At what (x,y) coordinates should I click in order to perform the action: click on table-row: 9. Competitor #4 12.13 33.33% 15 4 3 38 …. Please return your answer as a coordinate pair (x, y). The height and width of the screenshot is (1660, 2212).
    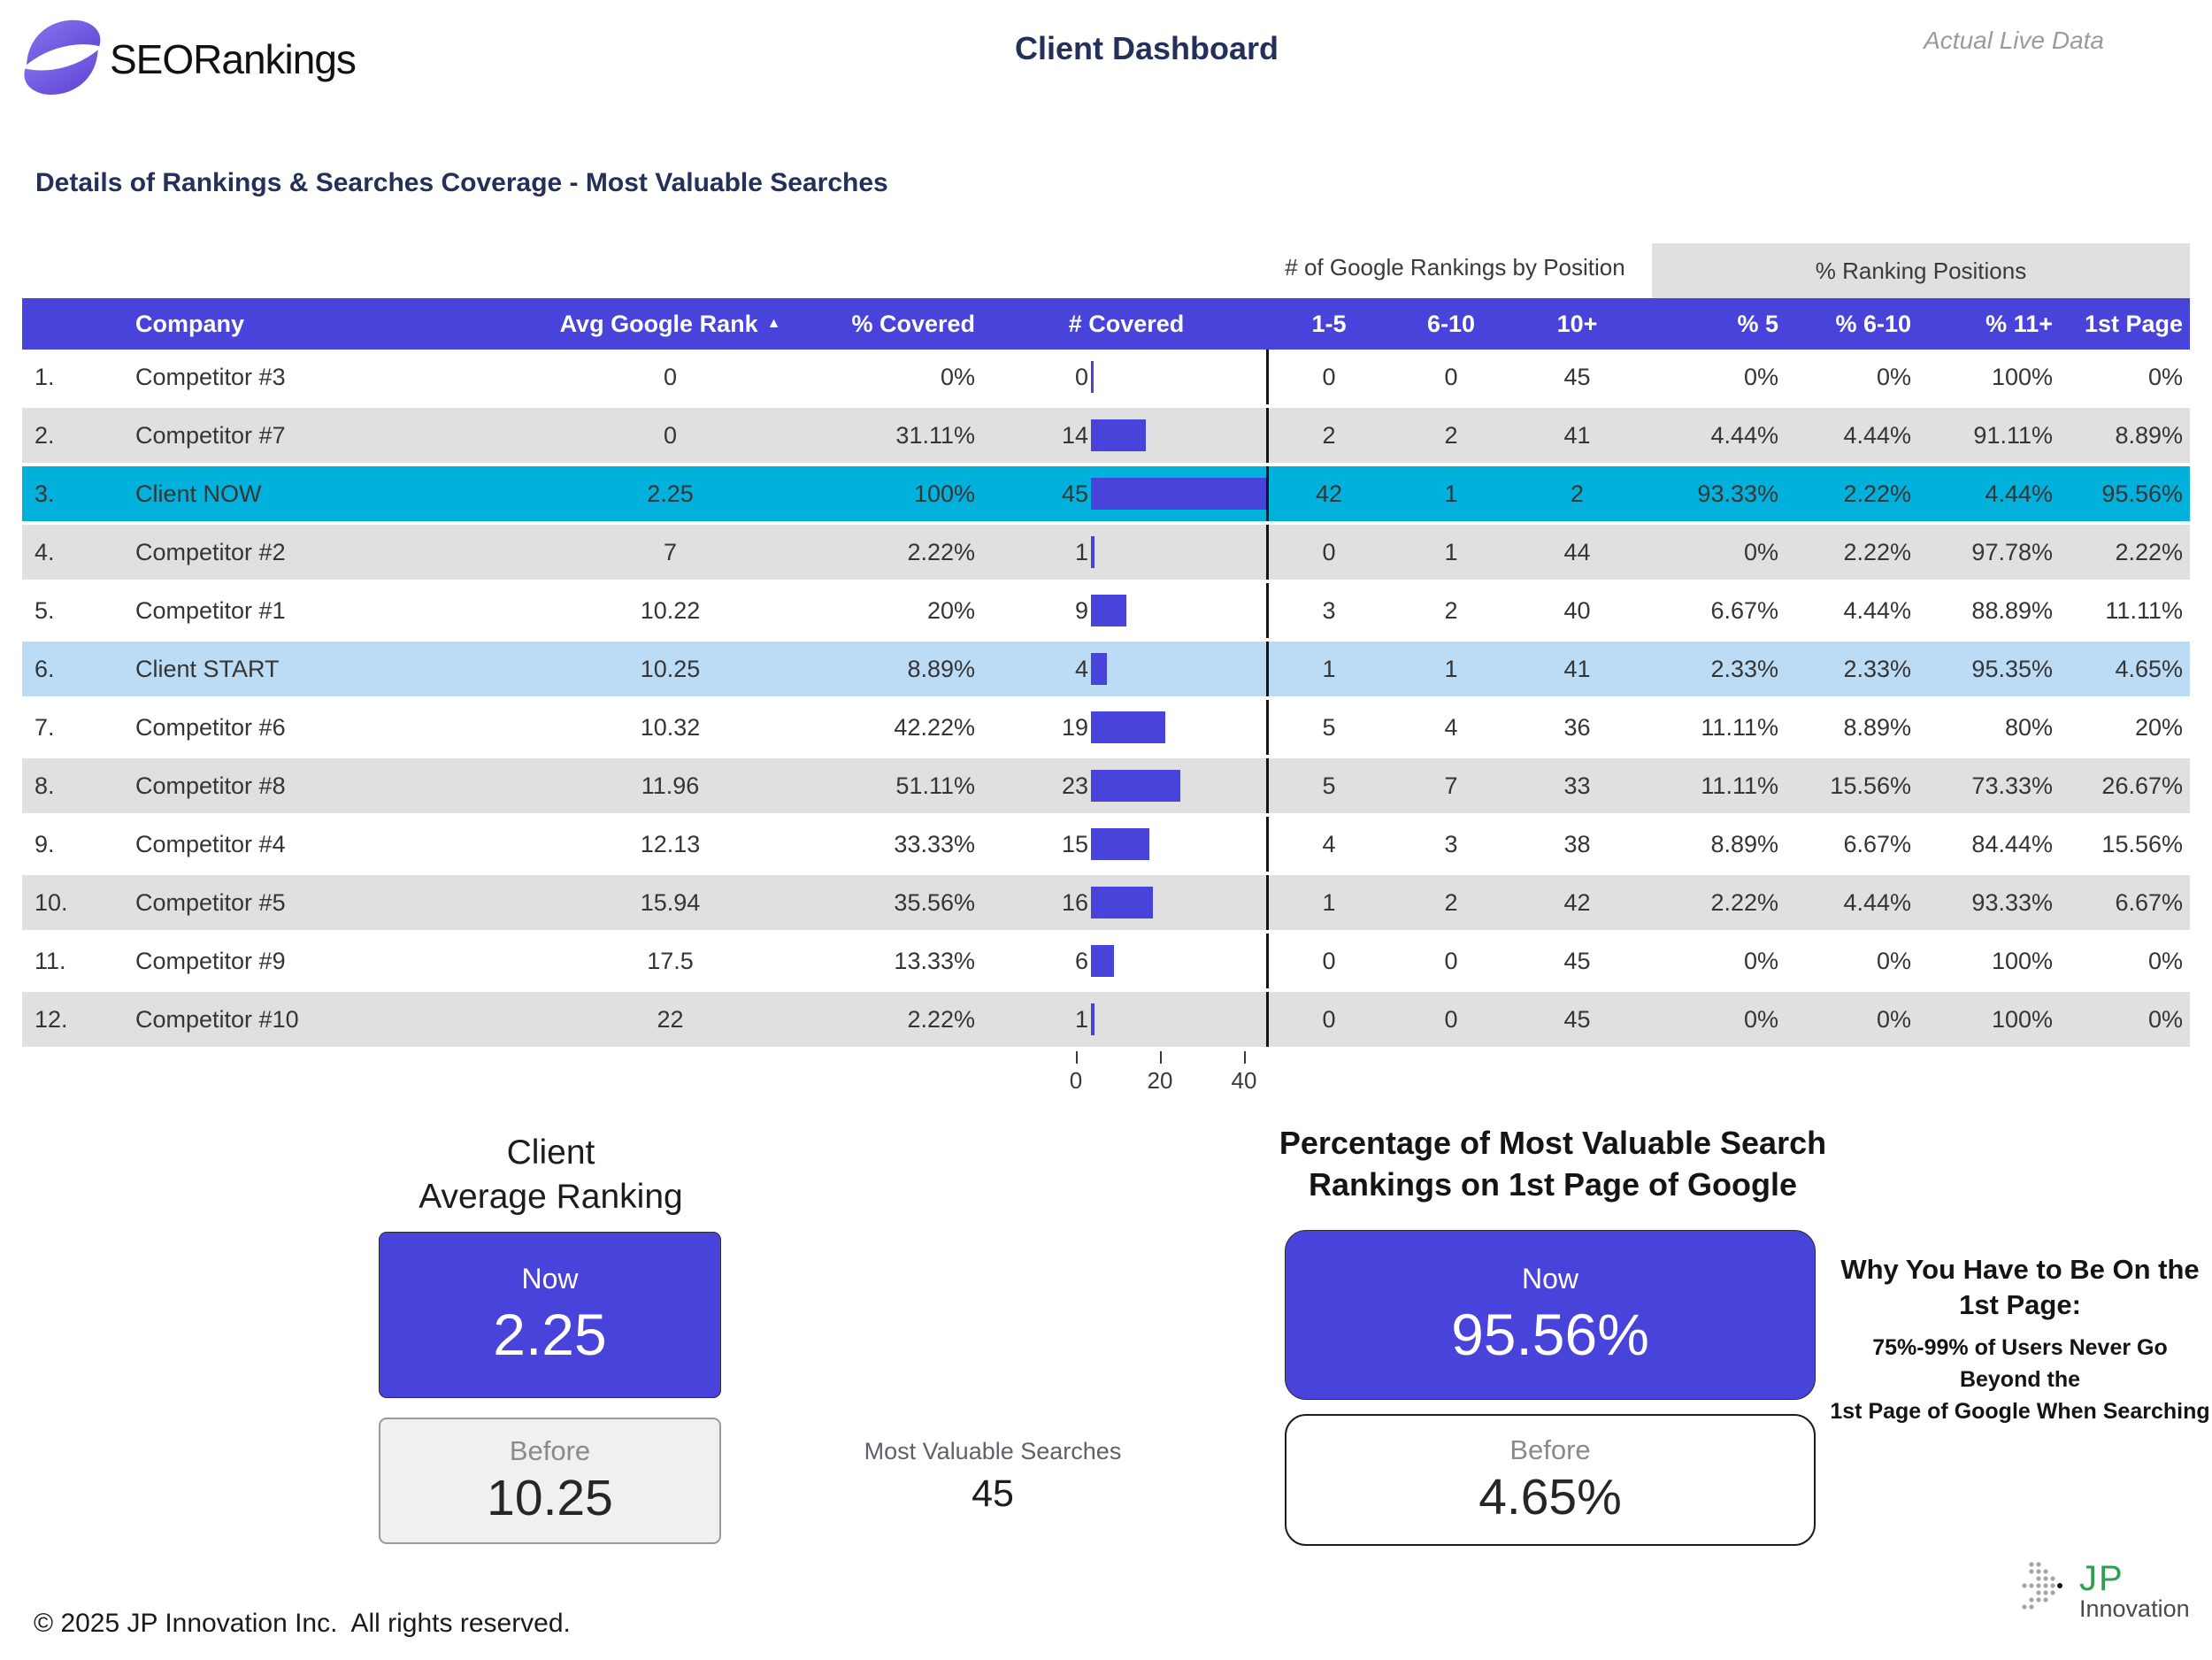
    Looking at the image, I should click on (1106, 844).